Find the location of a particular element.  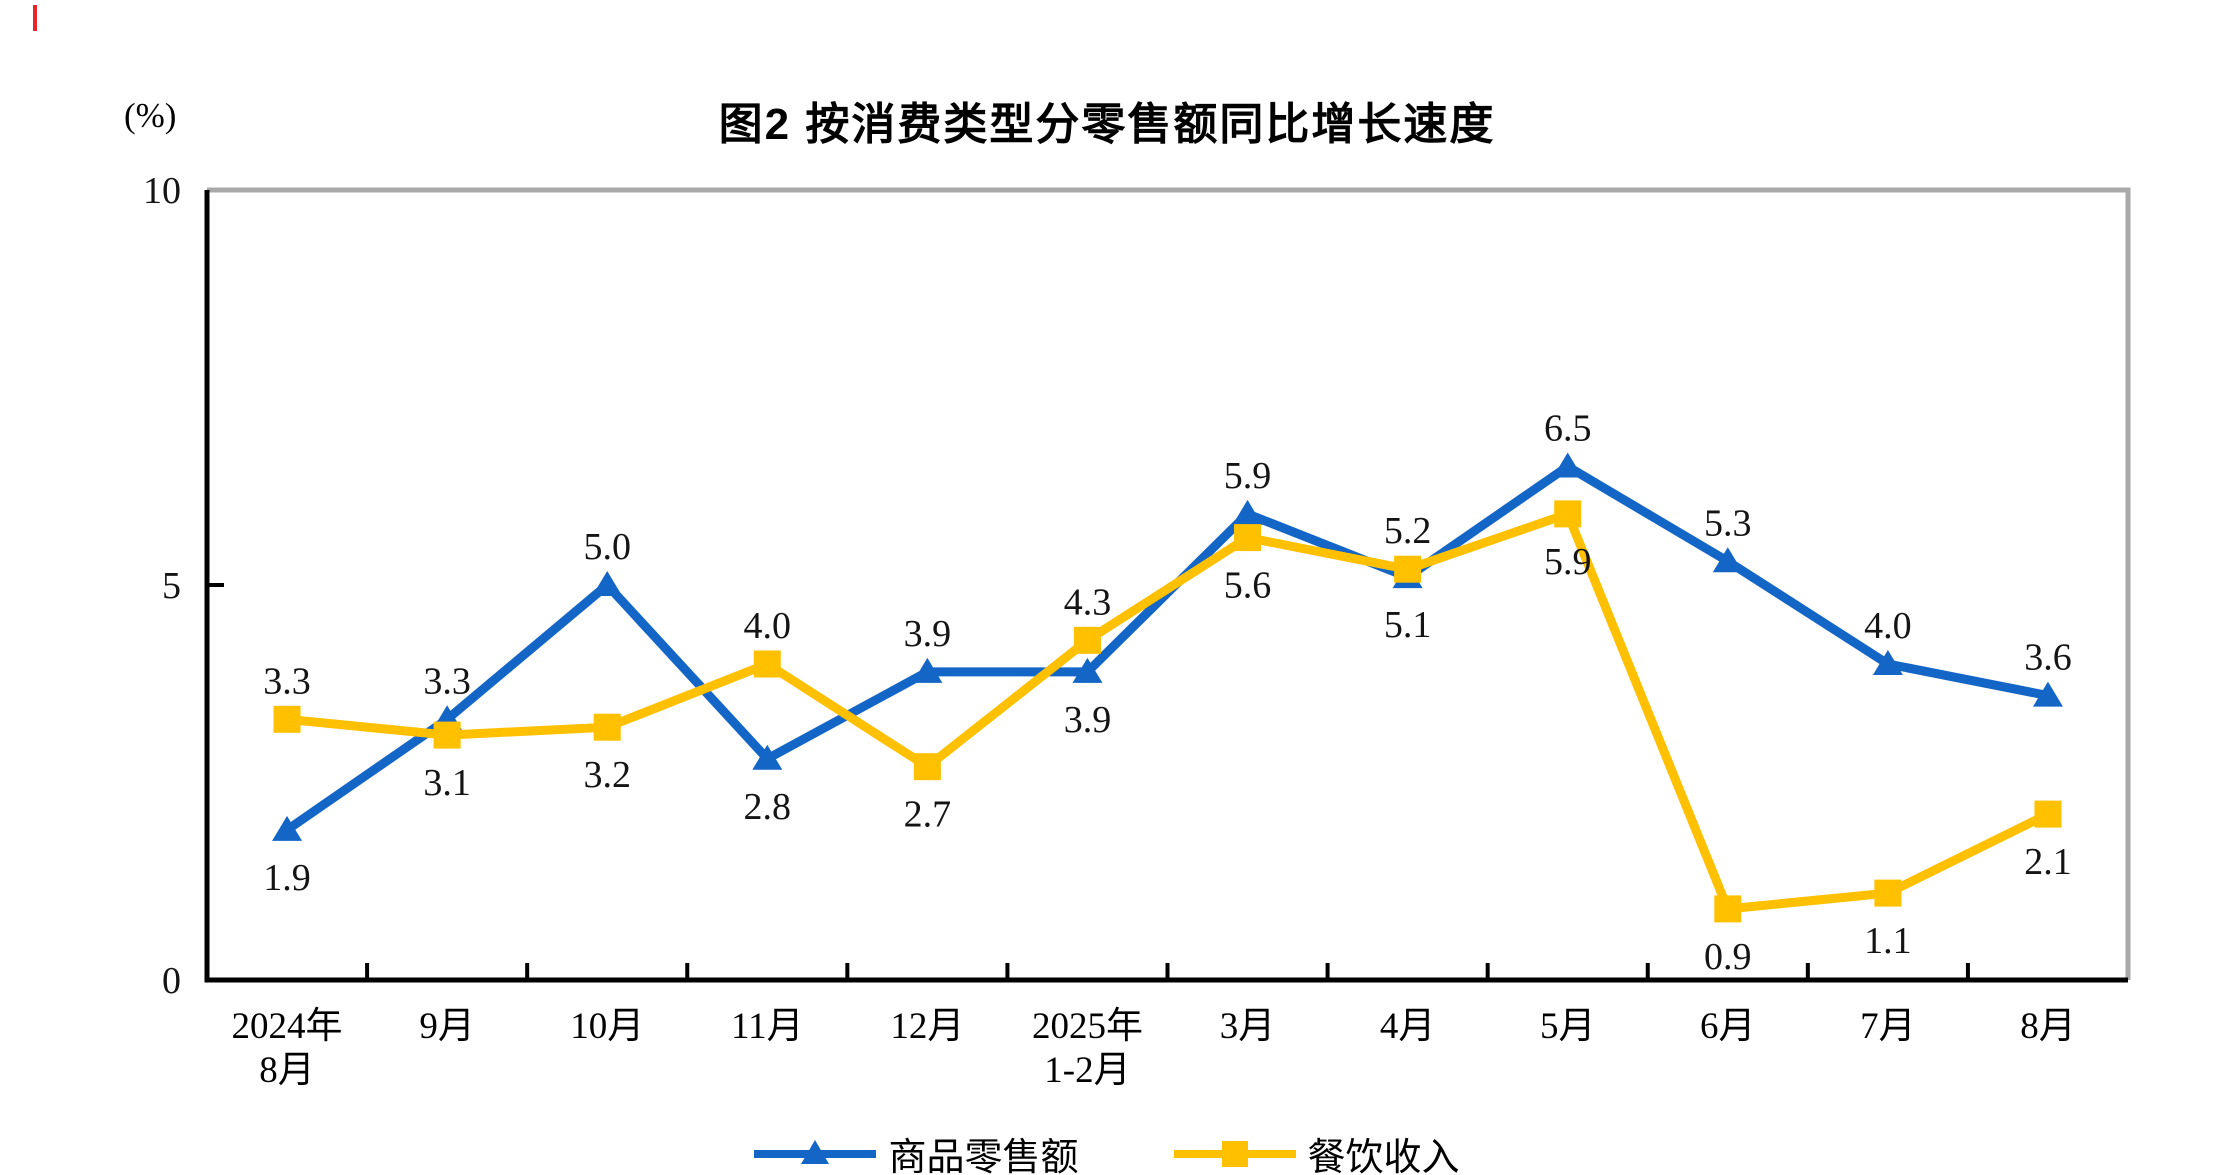

data-label: 2.8 is located at coordinates (768, 807).